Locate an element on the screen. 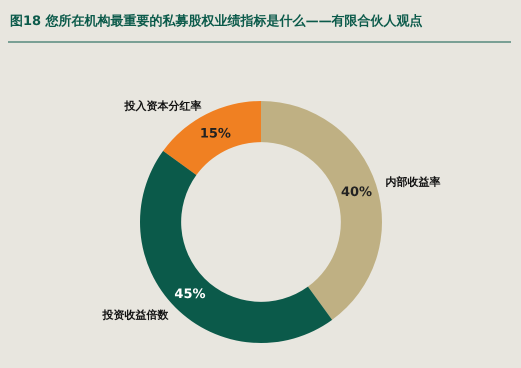  data-label: 45% is located at coordinates (190, 294).